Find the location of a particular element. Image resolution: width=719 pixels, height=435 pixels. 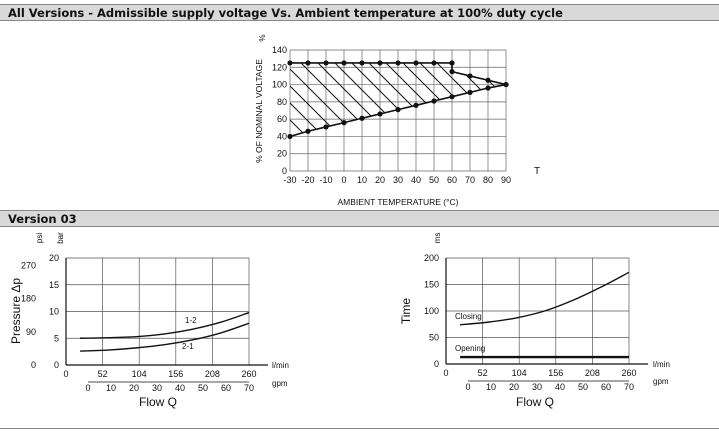

y-unit-bar: bar is located at coordinates (60, 238).